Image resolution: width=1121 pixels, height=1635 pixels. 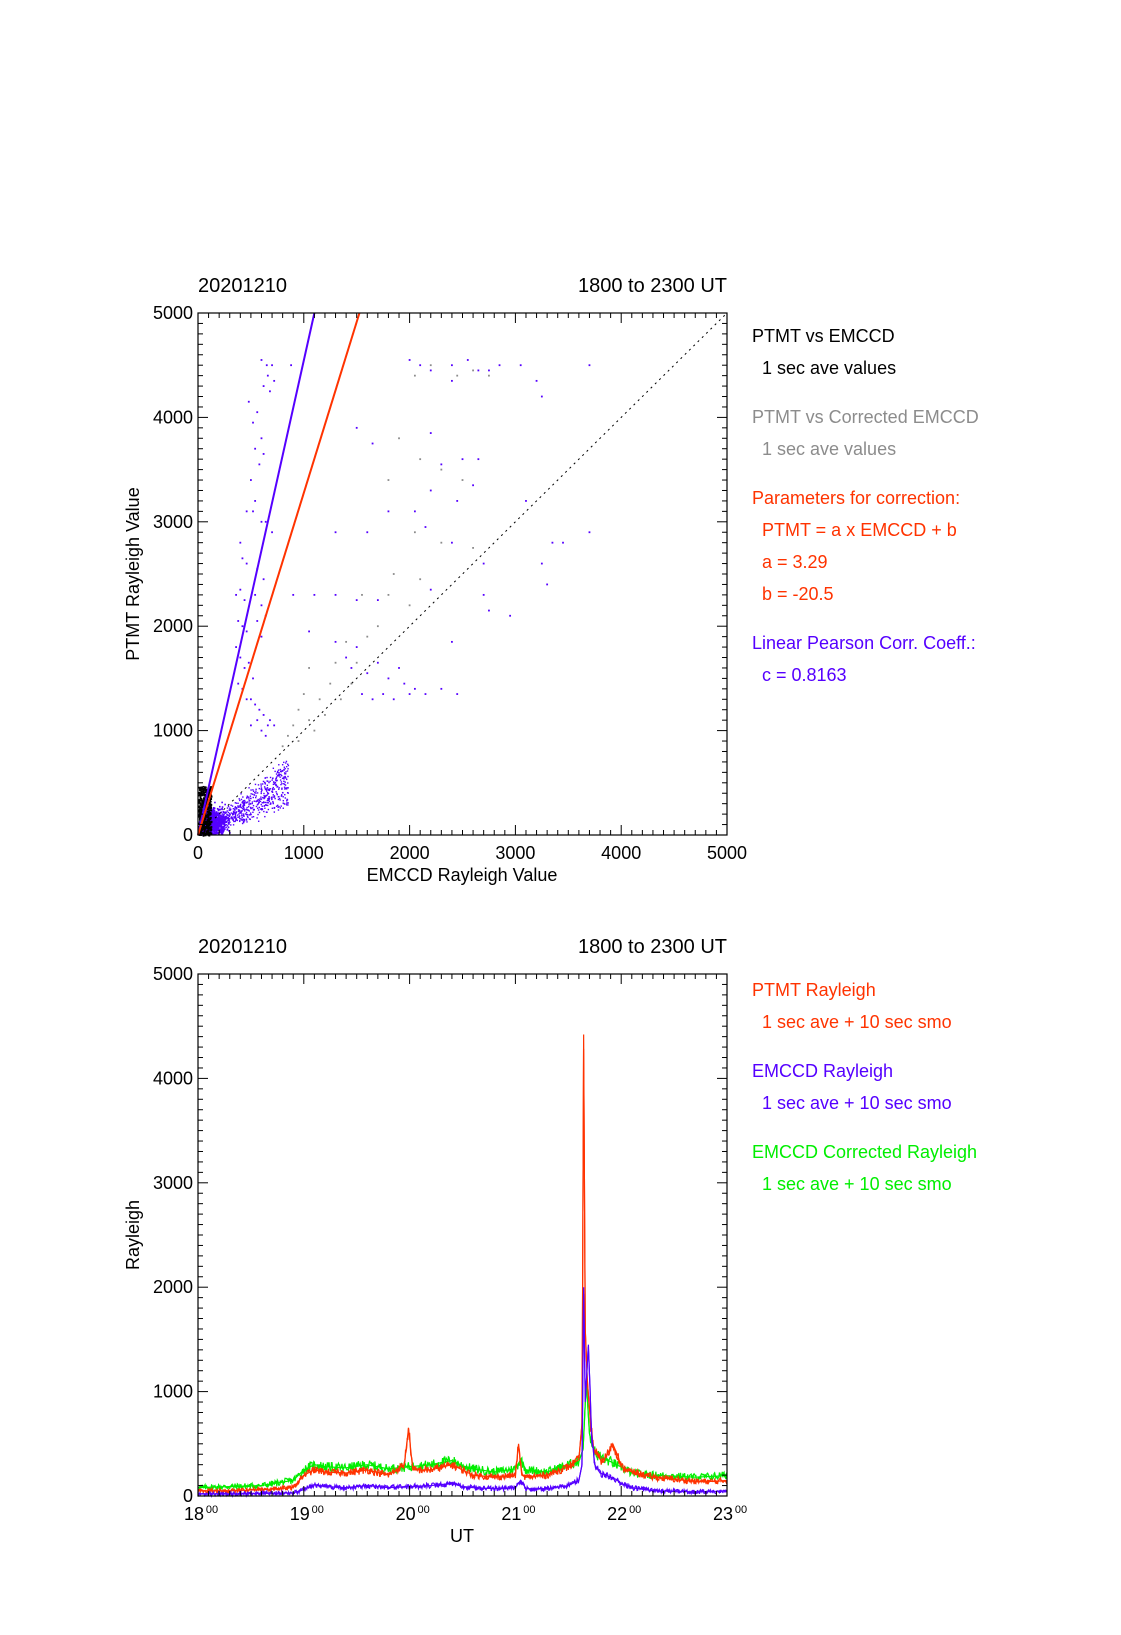 I want to click on y-tick-label: 4000, so click(x=173, y=1078).